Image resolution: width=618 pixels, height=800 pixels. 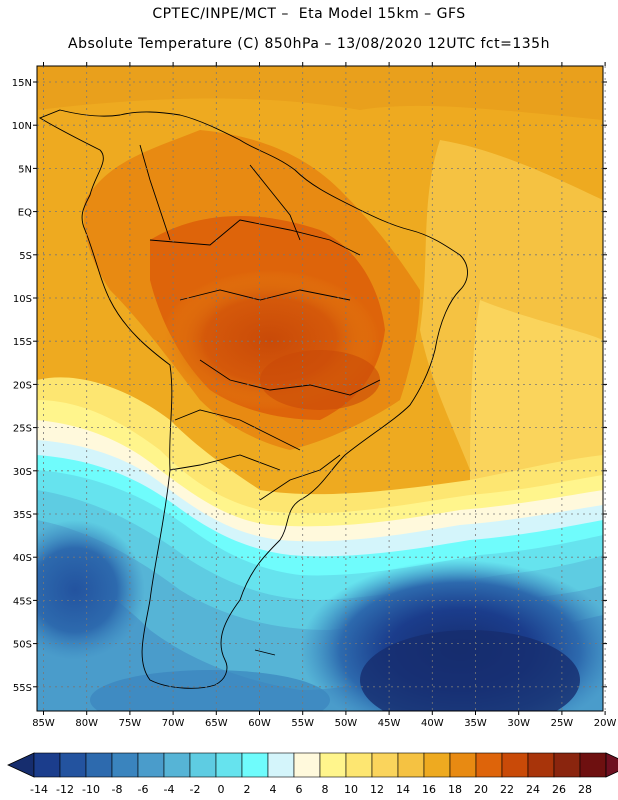 I want to click on lon-label: 50W, so click(x=346, y=723).